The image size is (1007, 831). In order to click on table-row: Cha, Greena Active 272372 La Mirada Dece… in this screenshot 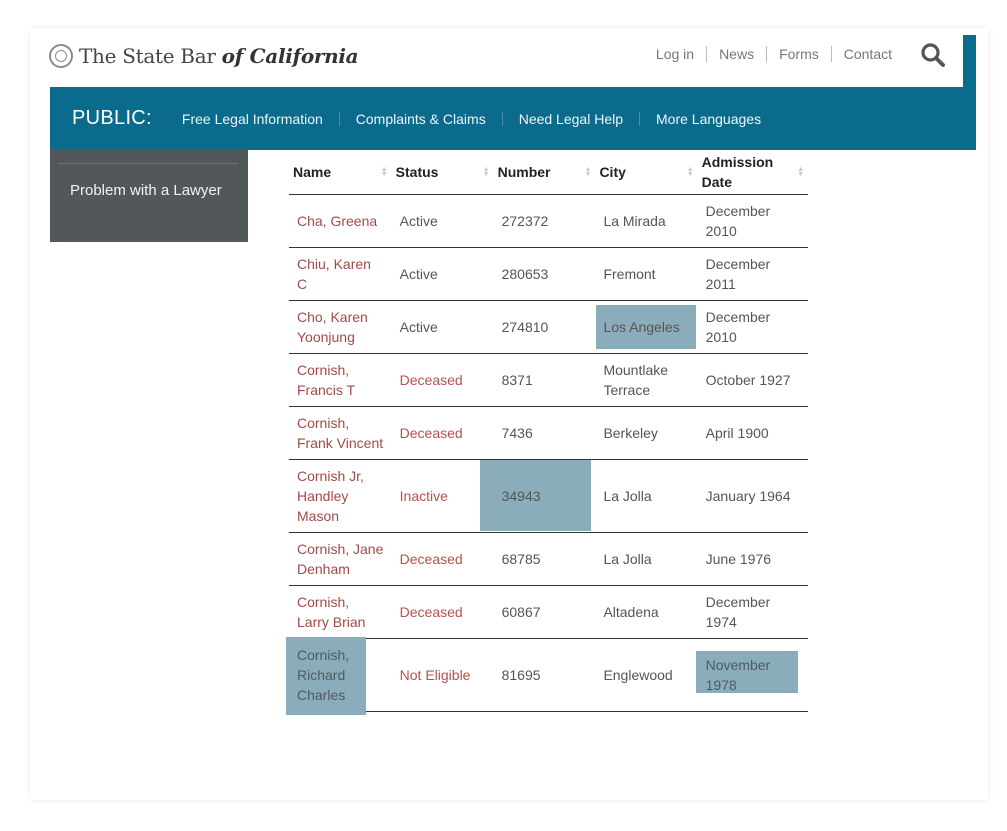, I will do `click(548, 221)`.